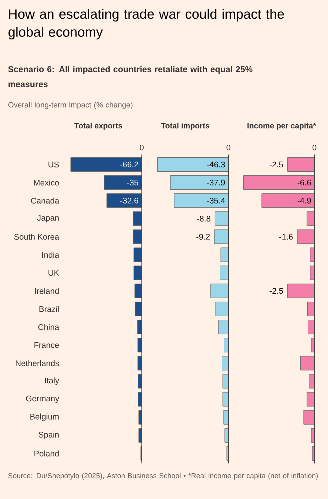  Describe the element at coordinates (204, 219) in the screenshot. I see `data-label: -8.8` at that location.